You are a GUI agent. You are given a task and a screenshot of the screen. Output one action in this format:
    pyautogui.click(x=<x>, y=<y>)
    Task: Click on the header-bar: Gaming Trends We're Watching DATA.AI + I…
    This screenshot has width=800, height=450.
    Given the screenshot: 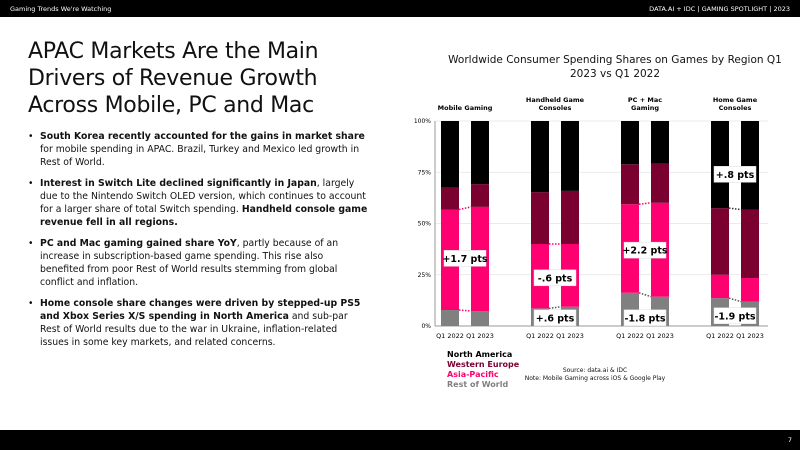 What is the action you would take?
    pyautogui.click(x=400, y=8)
    